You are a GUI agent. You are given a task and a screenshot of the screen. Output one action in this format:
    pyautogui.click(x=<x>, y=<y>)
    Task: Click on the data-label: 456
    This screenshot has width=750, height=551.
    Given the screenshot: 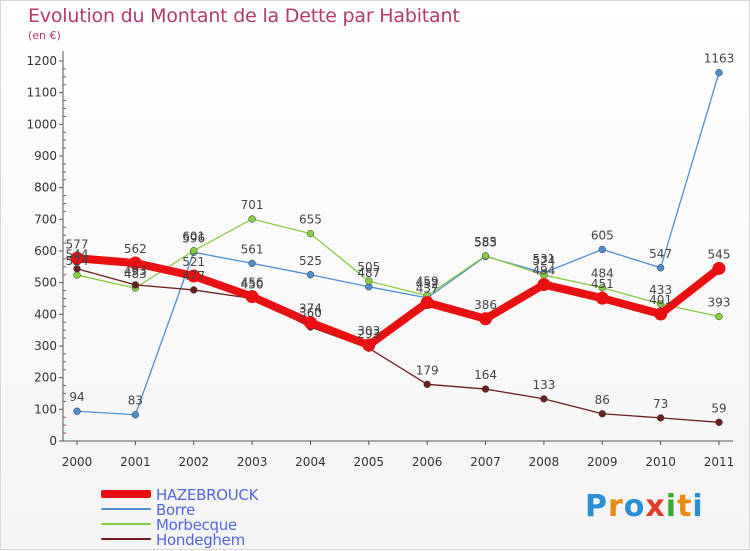 What is the action you would take?
    pyautogui.click(x=252, y=283)
    